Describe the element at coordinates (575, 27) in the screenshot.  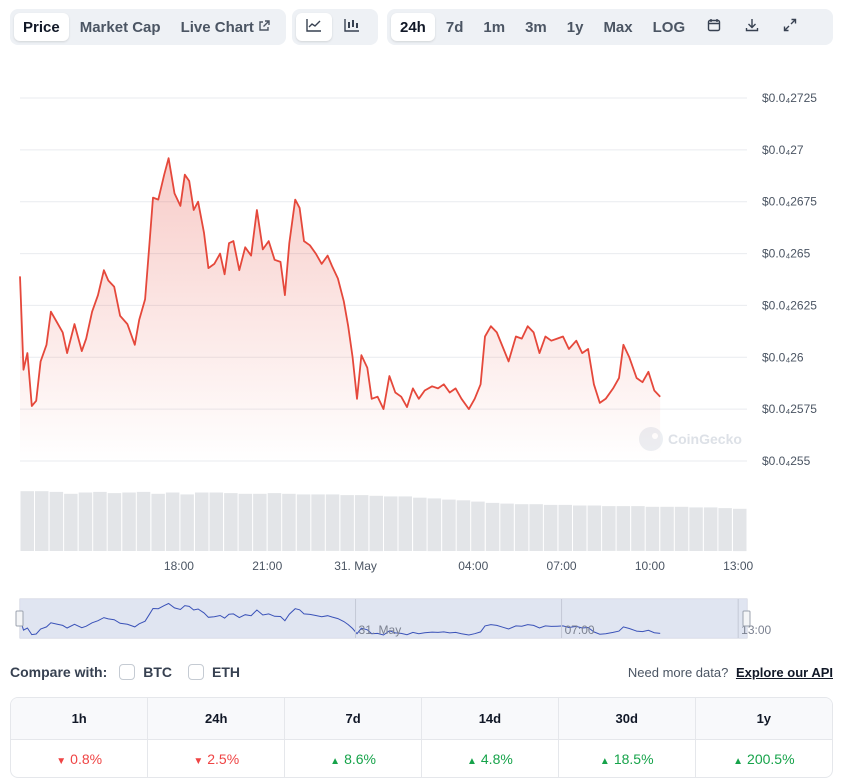
I see `range-tab-1y: 1y` at that location.